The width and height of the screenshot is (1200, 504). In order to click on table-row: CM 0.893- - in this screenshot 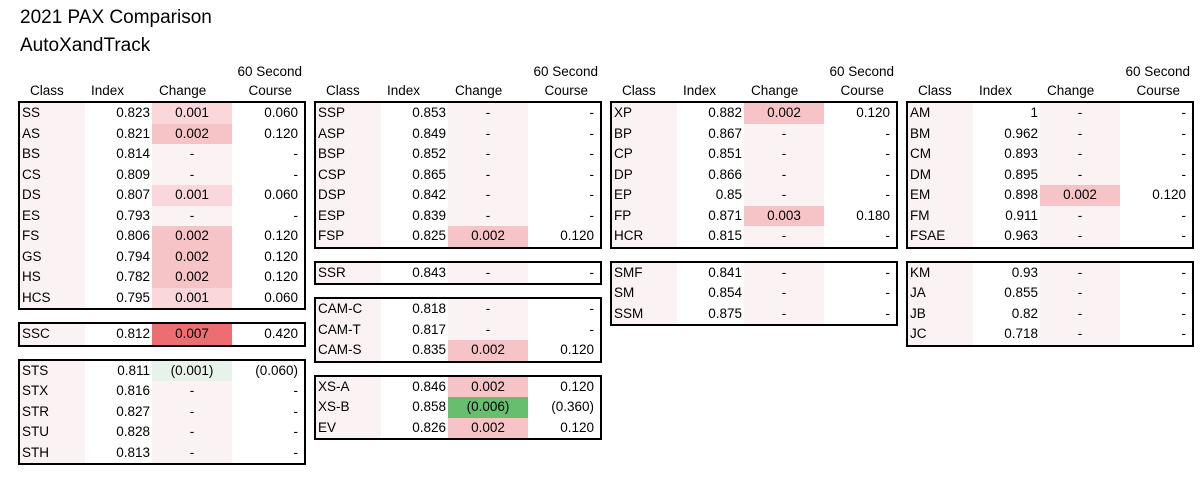, I will do `click(1050, 154)`.